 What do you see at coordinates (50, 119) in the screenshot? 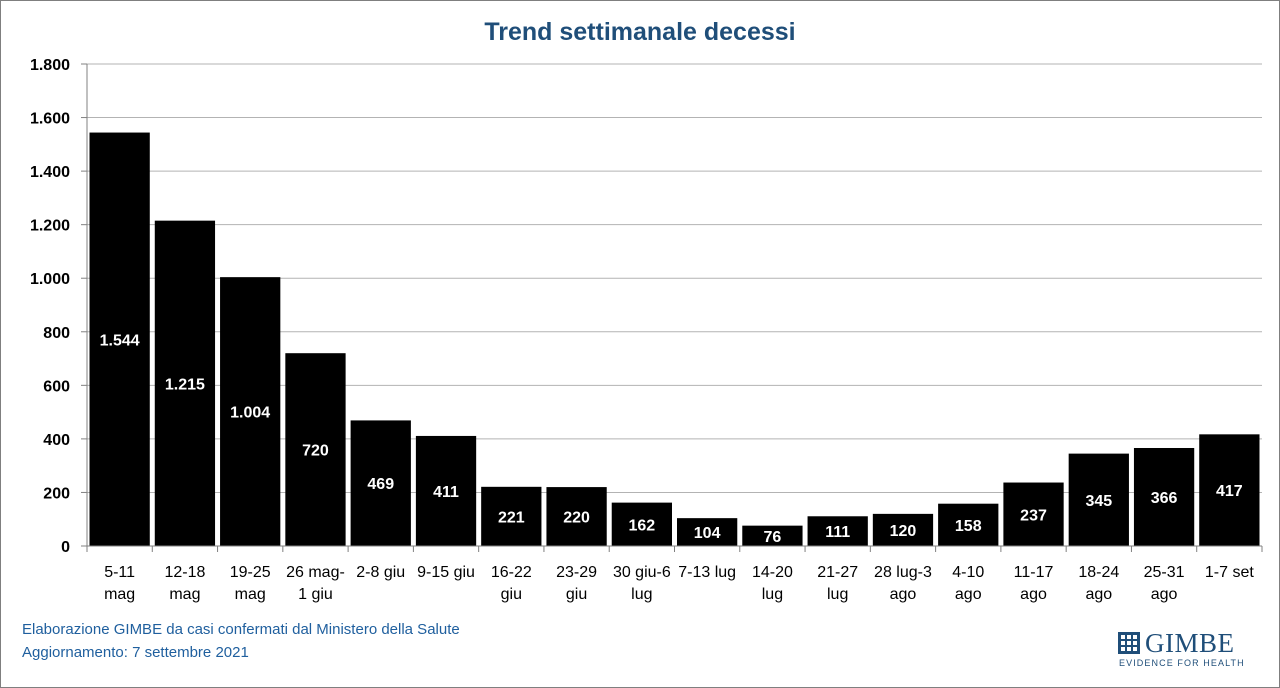
I see `y-tick-label: 1.600` at bounding box center [50, 119].